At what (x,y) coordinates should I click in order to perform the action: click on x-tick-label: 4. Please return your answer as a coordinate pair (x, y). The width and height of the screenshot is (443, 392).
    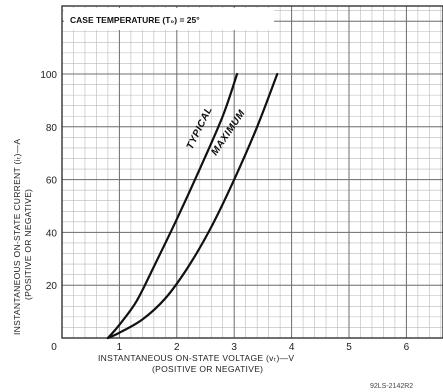
    Looking at the image, I should click on (292, 347).